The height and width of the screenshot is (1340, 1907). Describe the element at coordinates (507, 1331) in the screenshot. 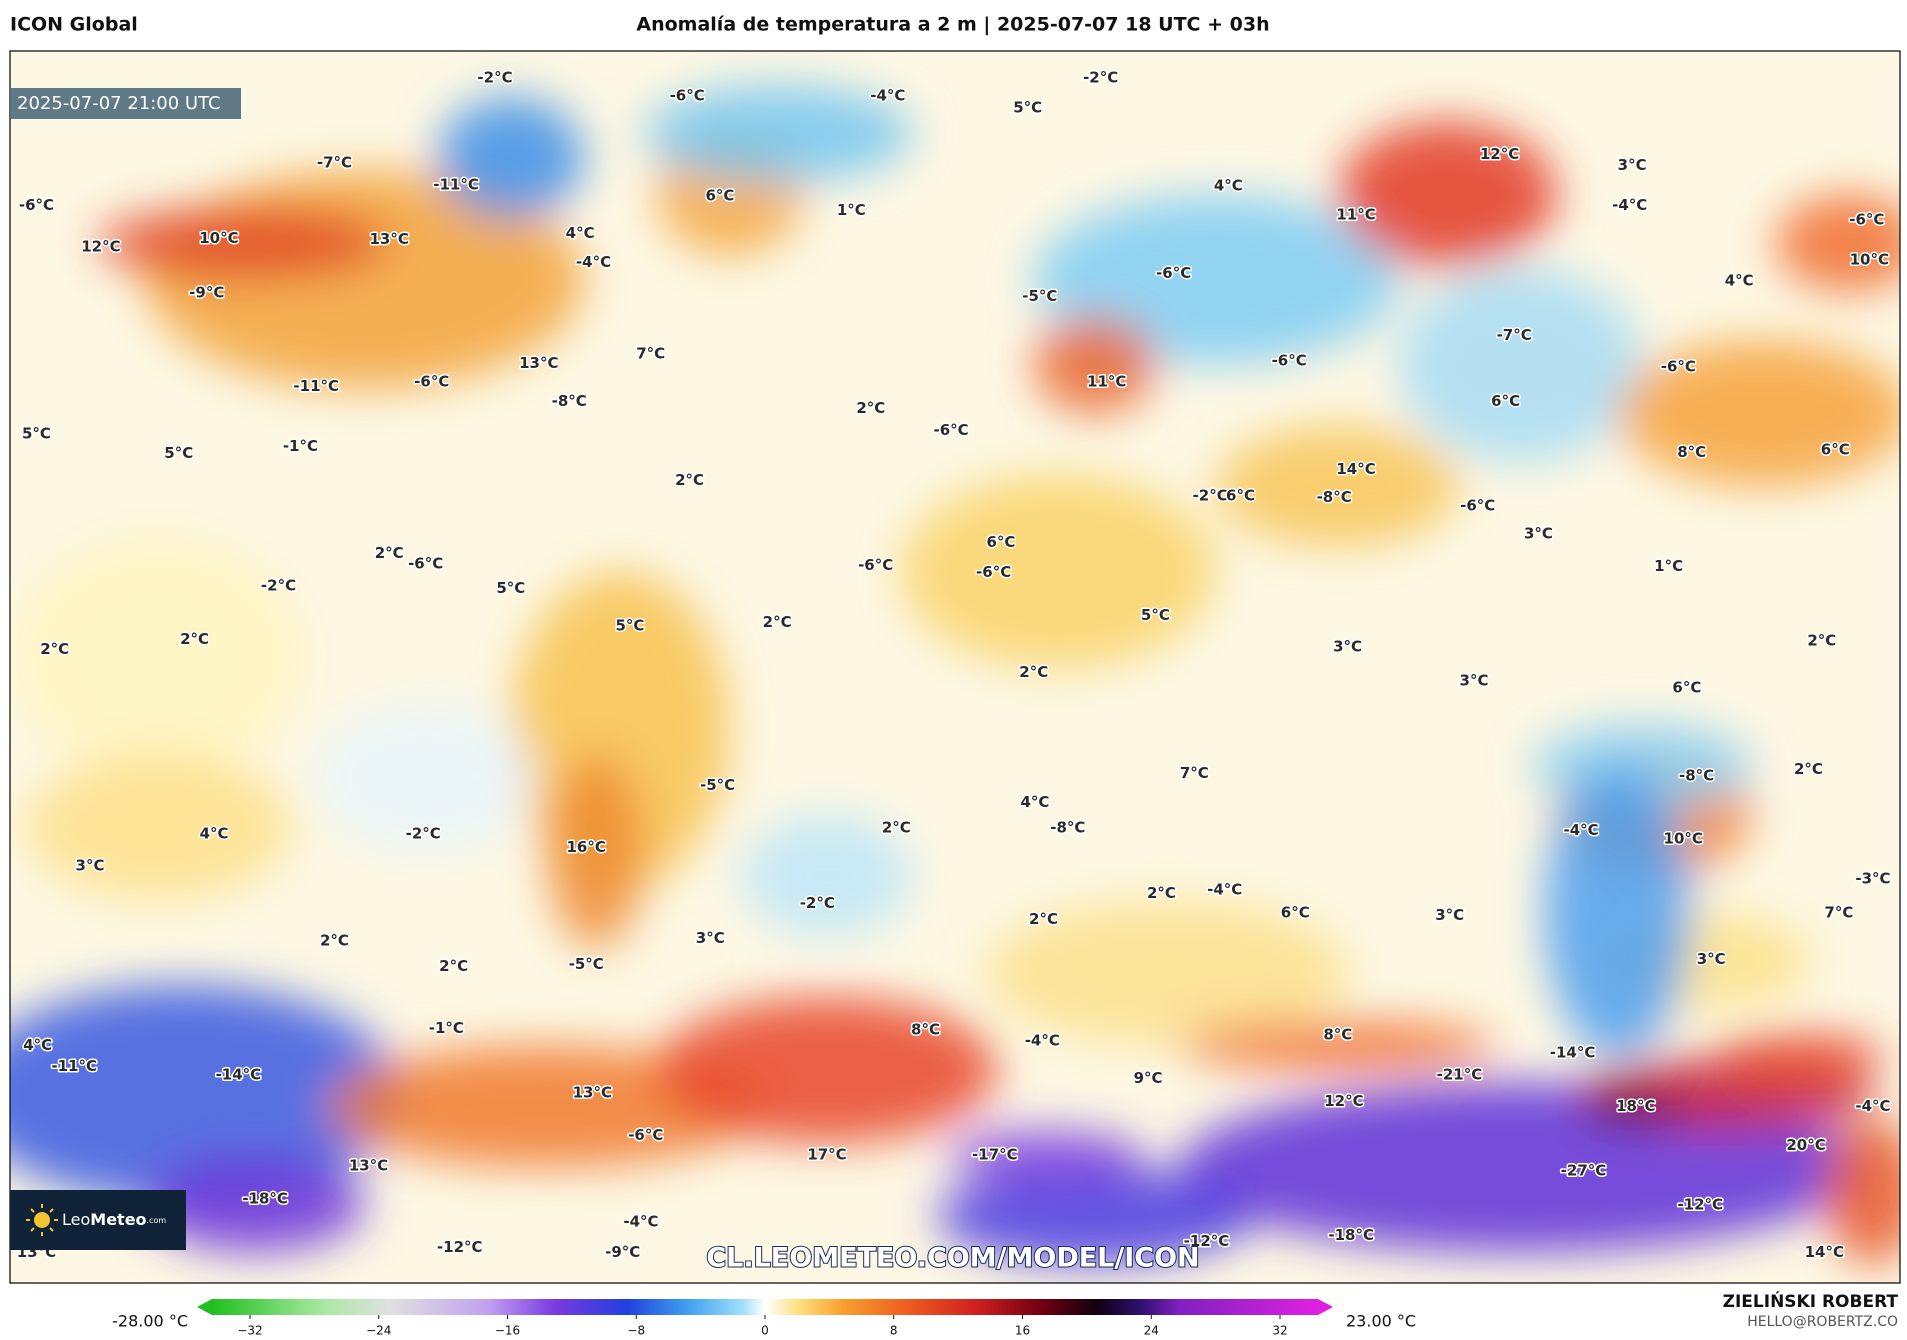

I see `colorbar-tick-label: −16` at that location.